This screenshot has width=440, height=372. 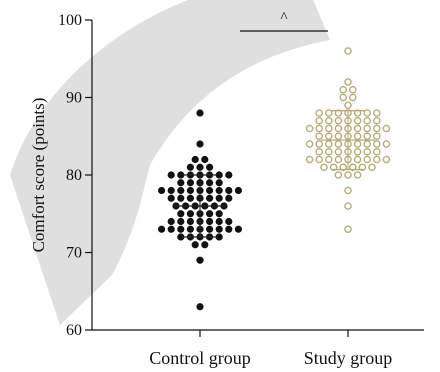 I want to click on y-tick-label: 80, so click(x=74, y=175).